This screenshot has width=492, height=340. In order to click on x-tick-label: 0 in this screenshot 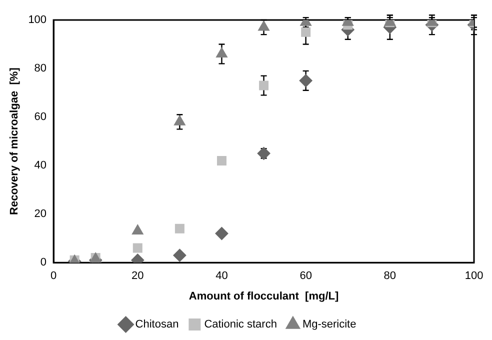, I will do `click(53, 276)`.